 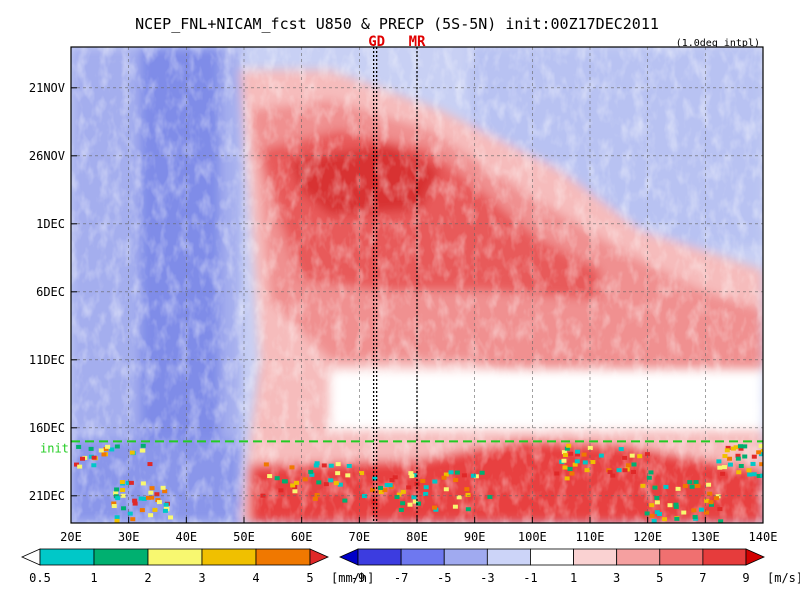 I want to click on colorbar-label: 4, so click(x=255, y=578).